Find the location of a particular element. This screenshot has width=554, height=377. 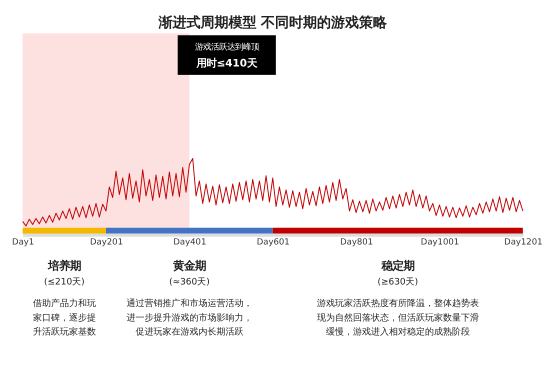

chart-title: 渐进式周期模型 不同时期的游戏策略 is located at coordinates (272, 22).